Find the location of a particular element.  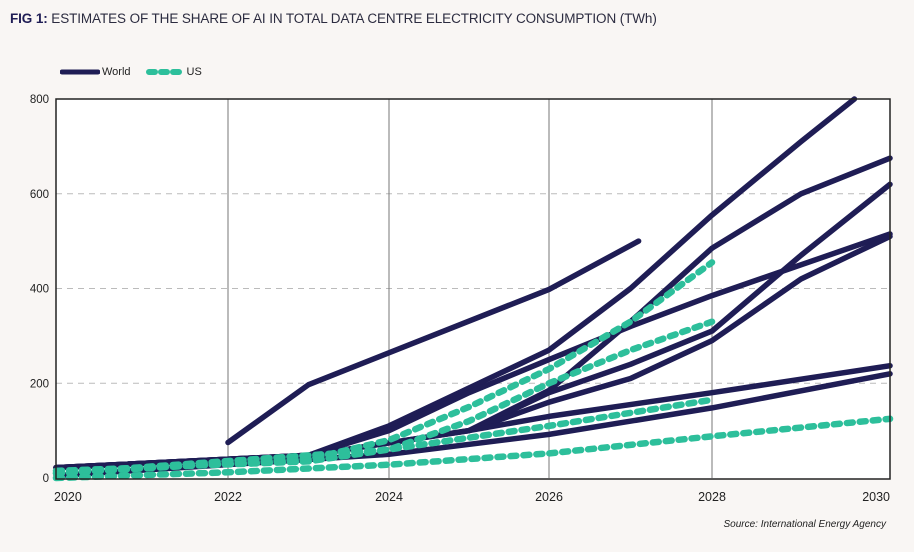

x-tick-label: 2030 is located at coordinates (876, 497).